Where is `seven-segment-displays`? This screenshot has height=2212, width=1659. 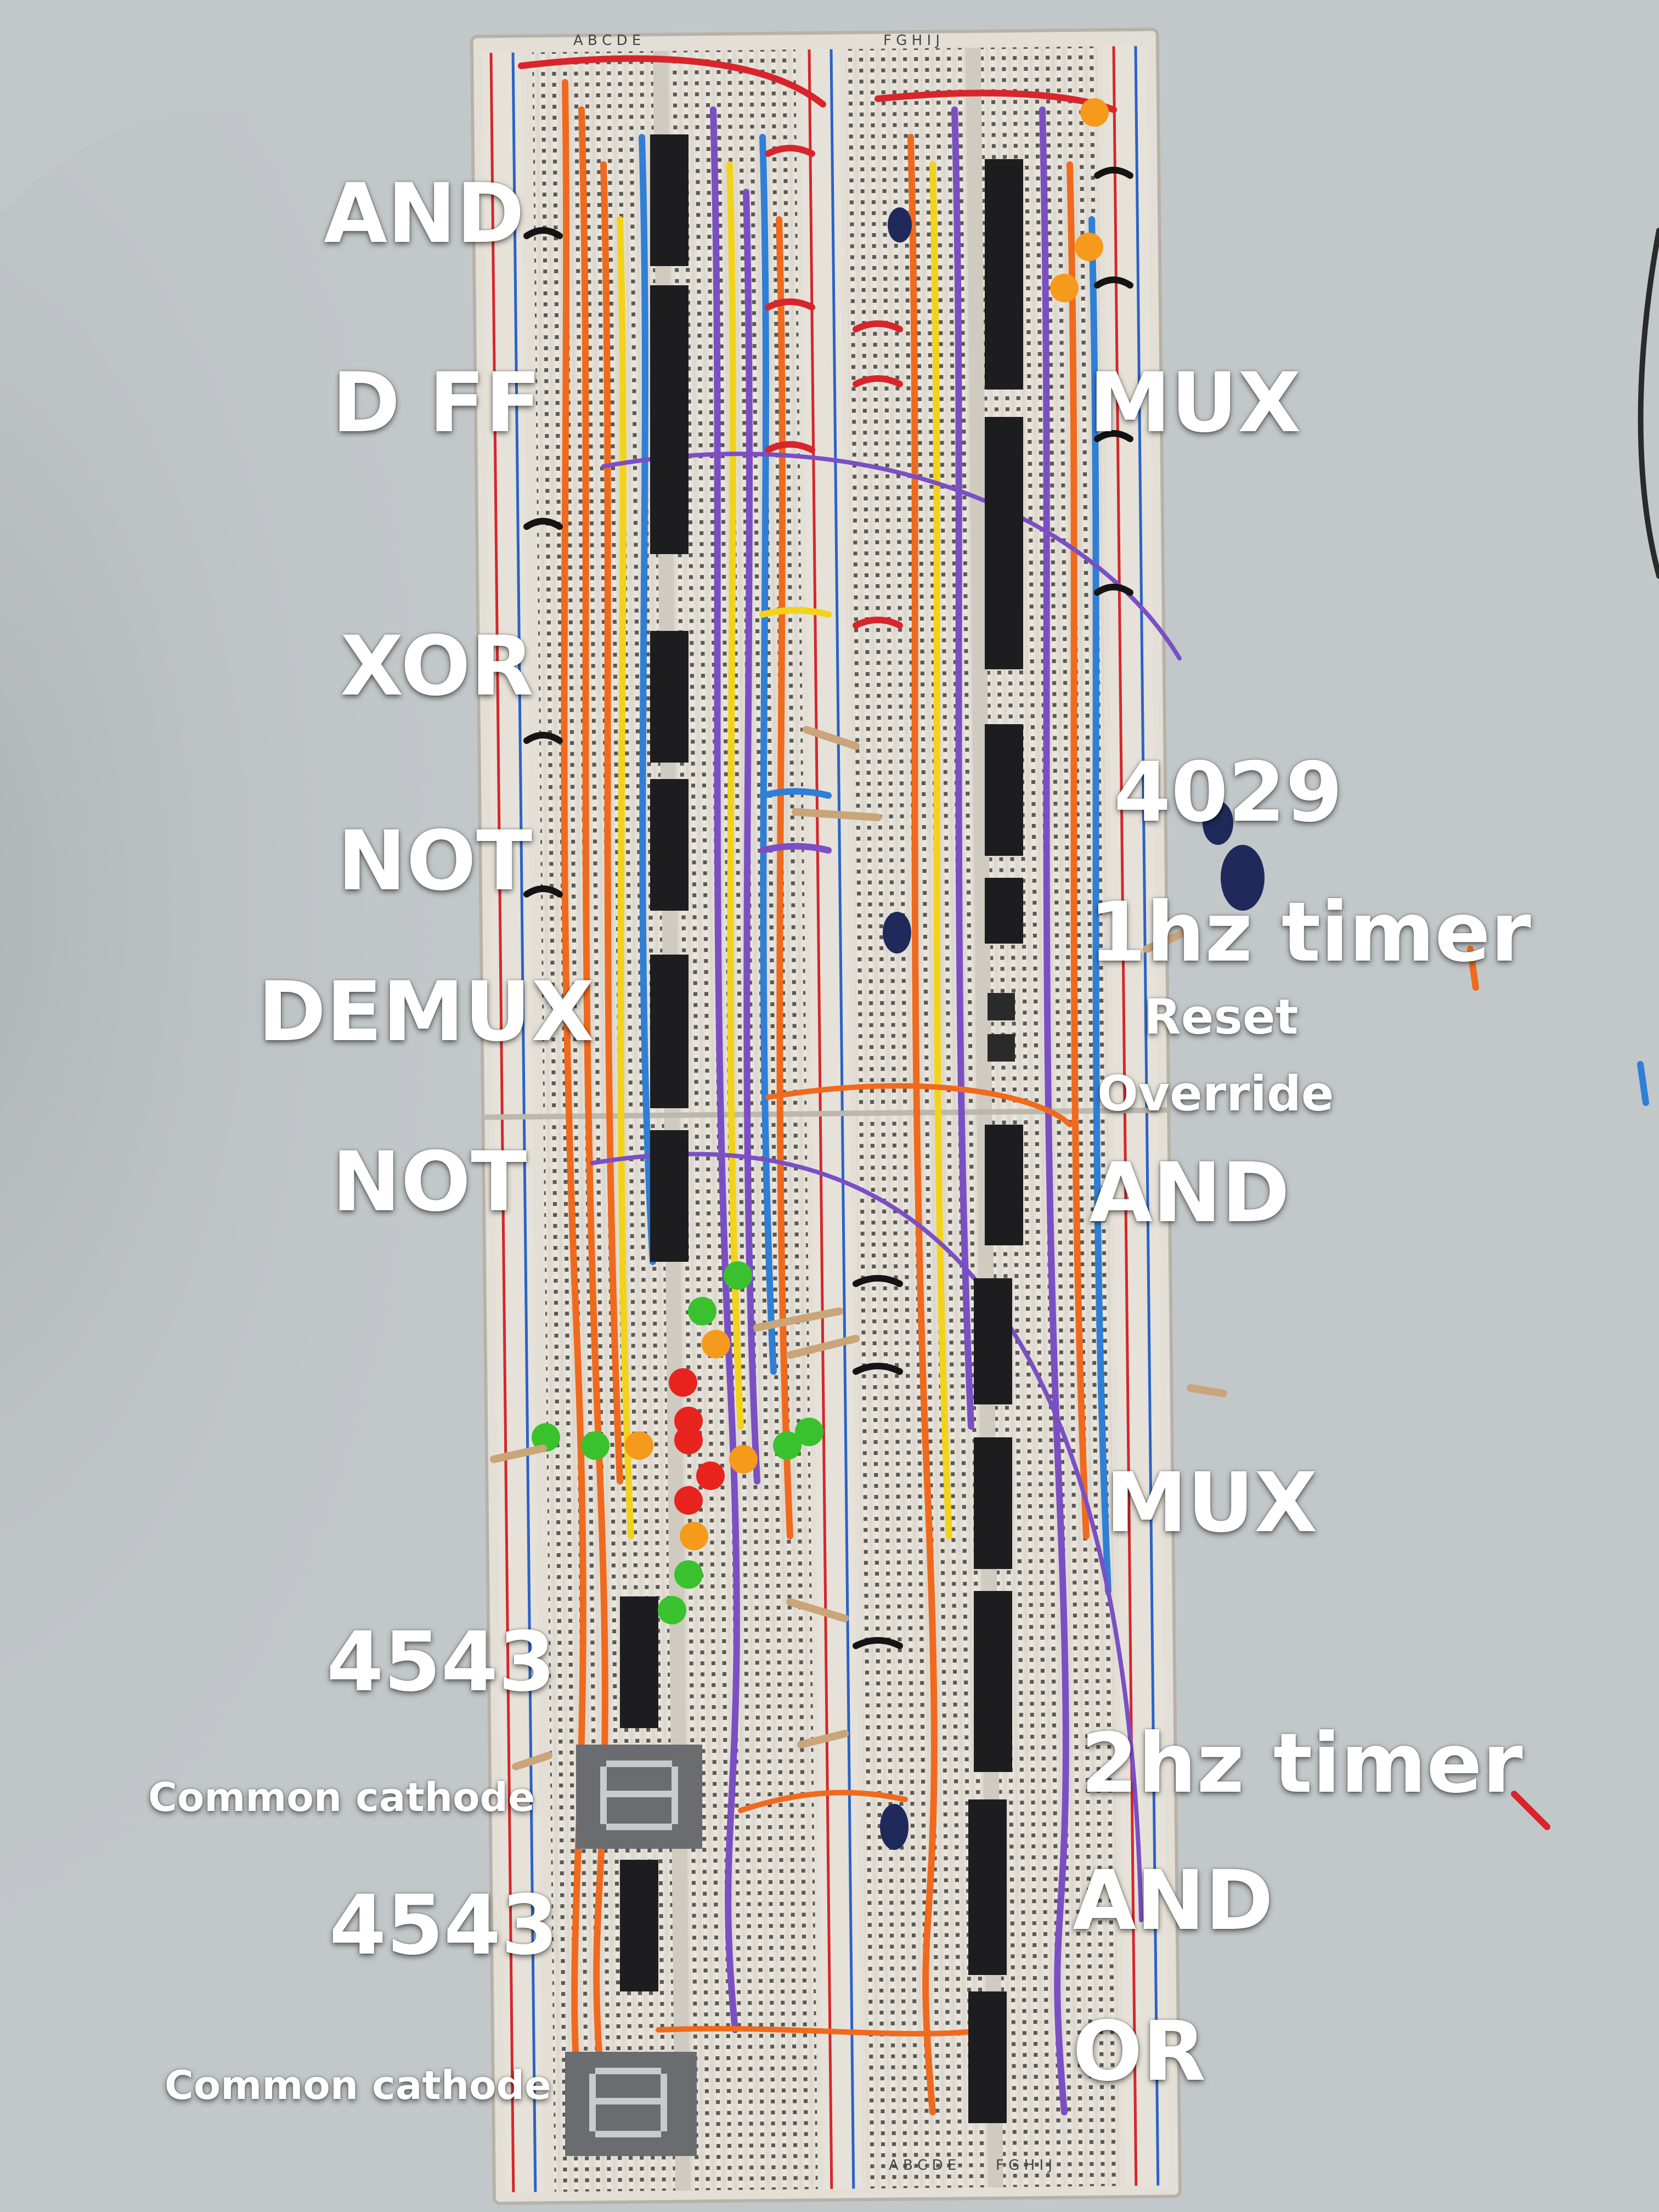
seven-segment-displays is located at coordinates (634, 1950).